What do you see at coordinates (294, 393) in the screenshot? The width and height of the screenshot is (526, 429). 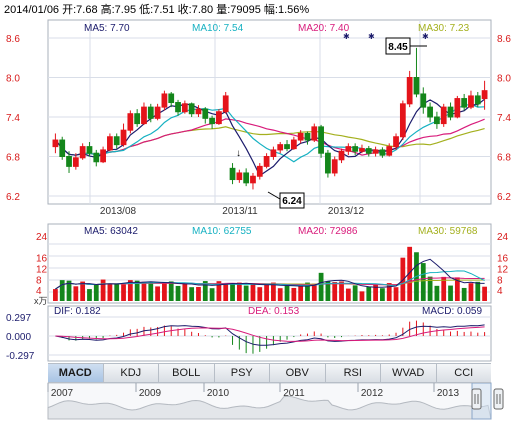 I see `navigator-year-label: 2011` at bounding box center [294, 393].